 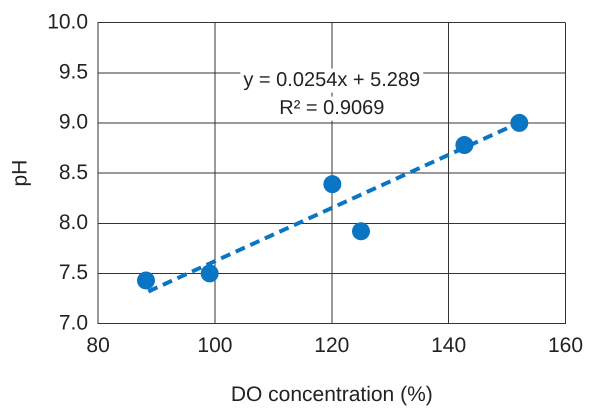 I want to click on x-tick-label: 140, so click(x=448, y=345).